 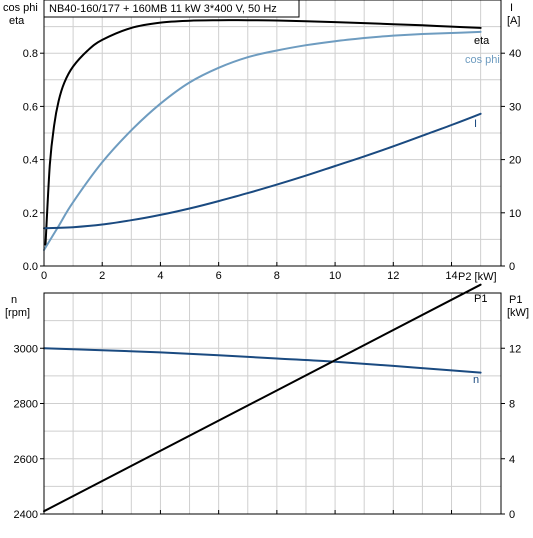 I want to click on top-left-y-tick-label: 0.8, so click(x=30, y=54).